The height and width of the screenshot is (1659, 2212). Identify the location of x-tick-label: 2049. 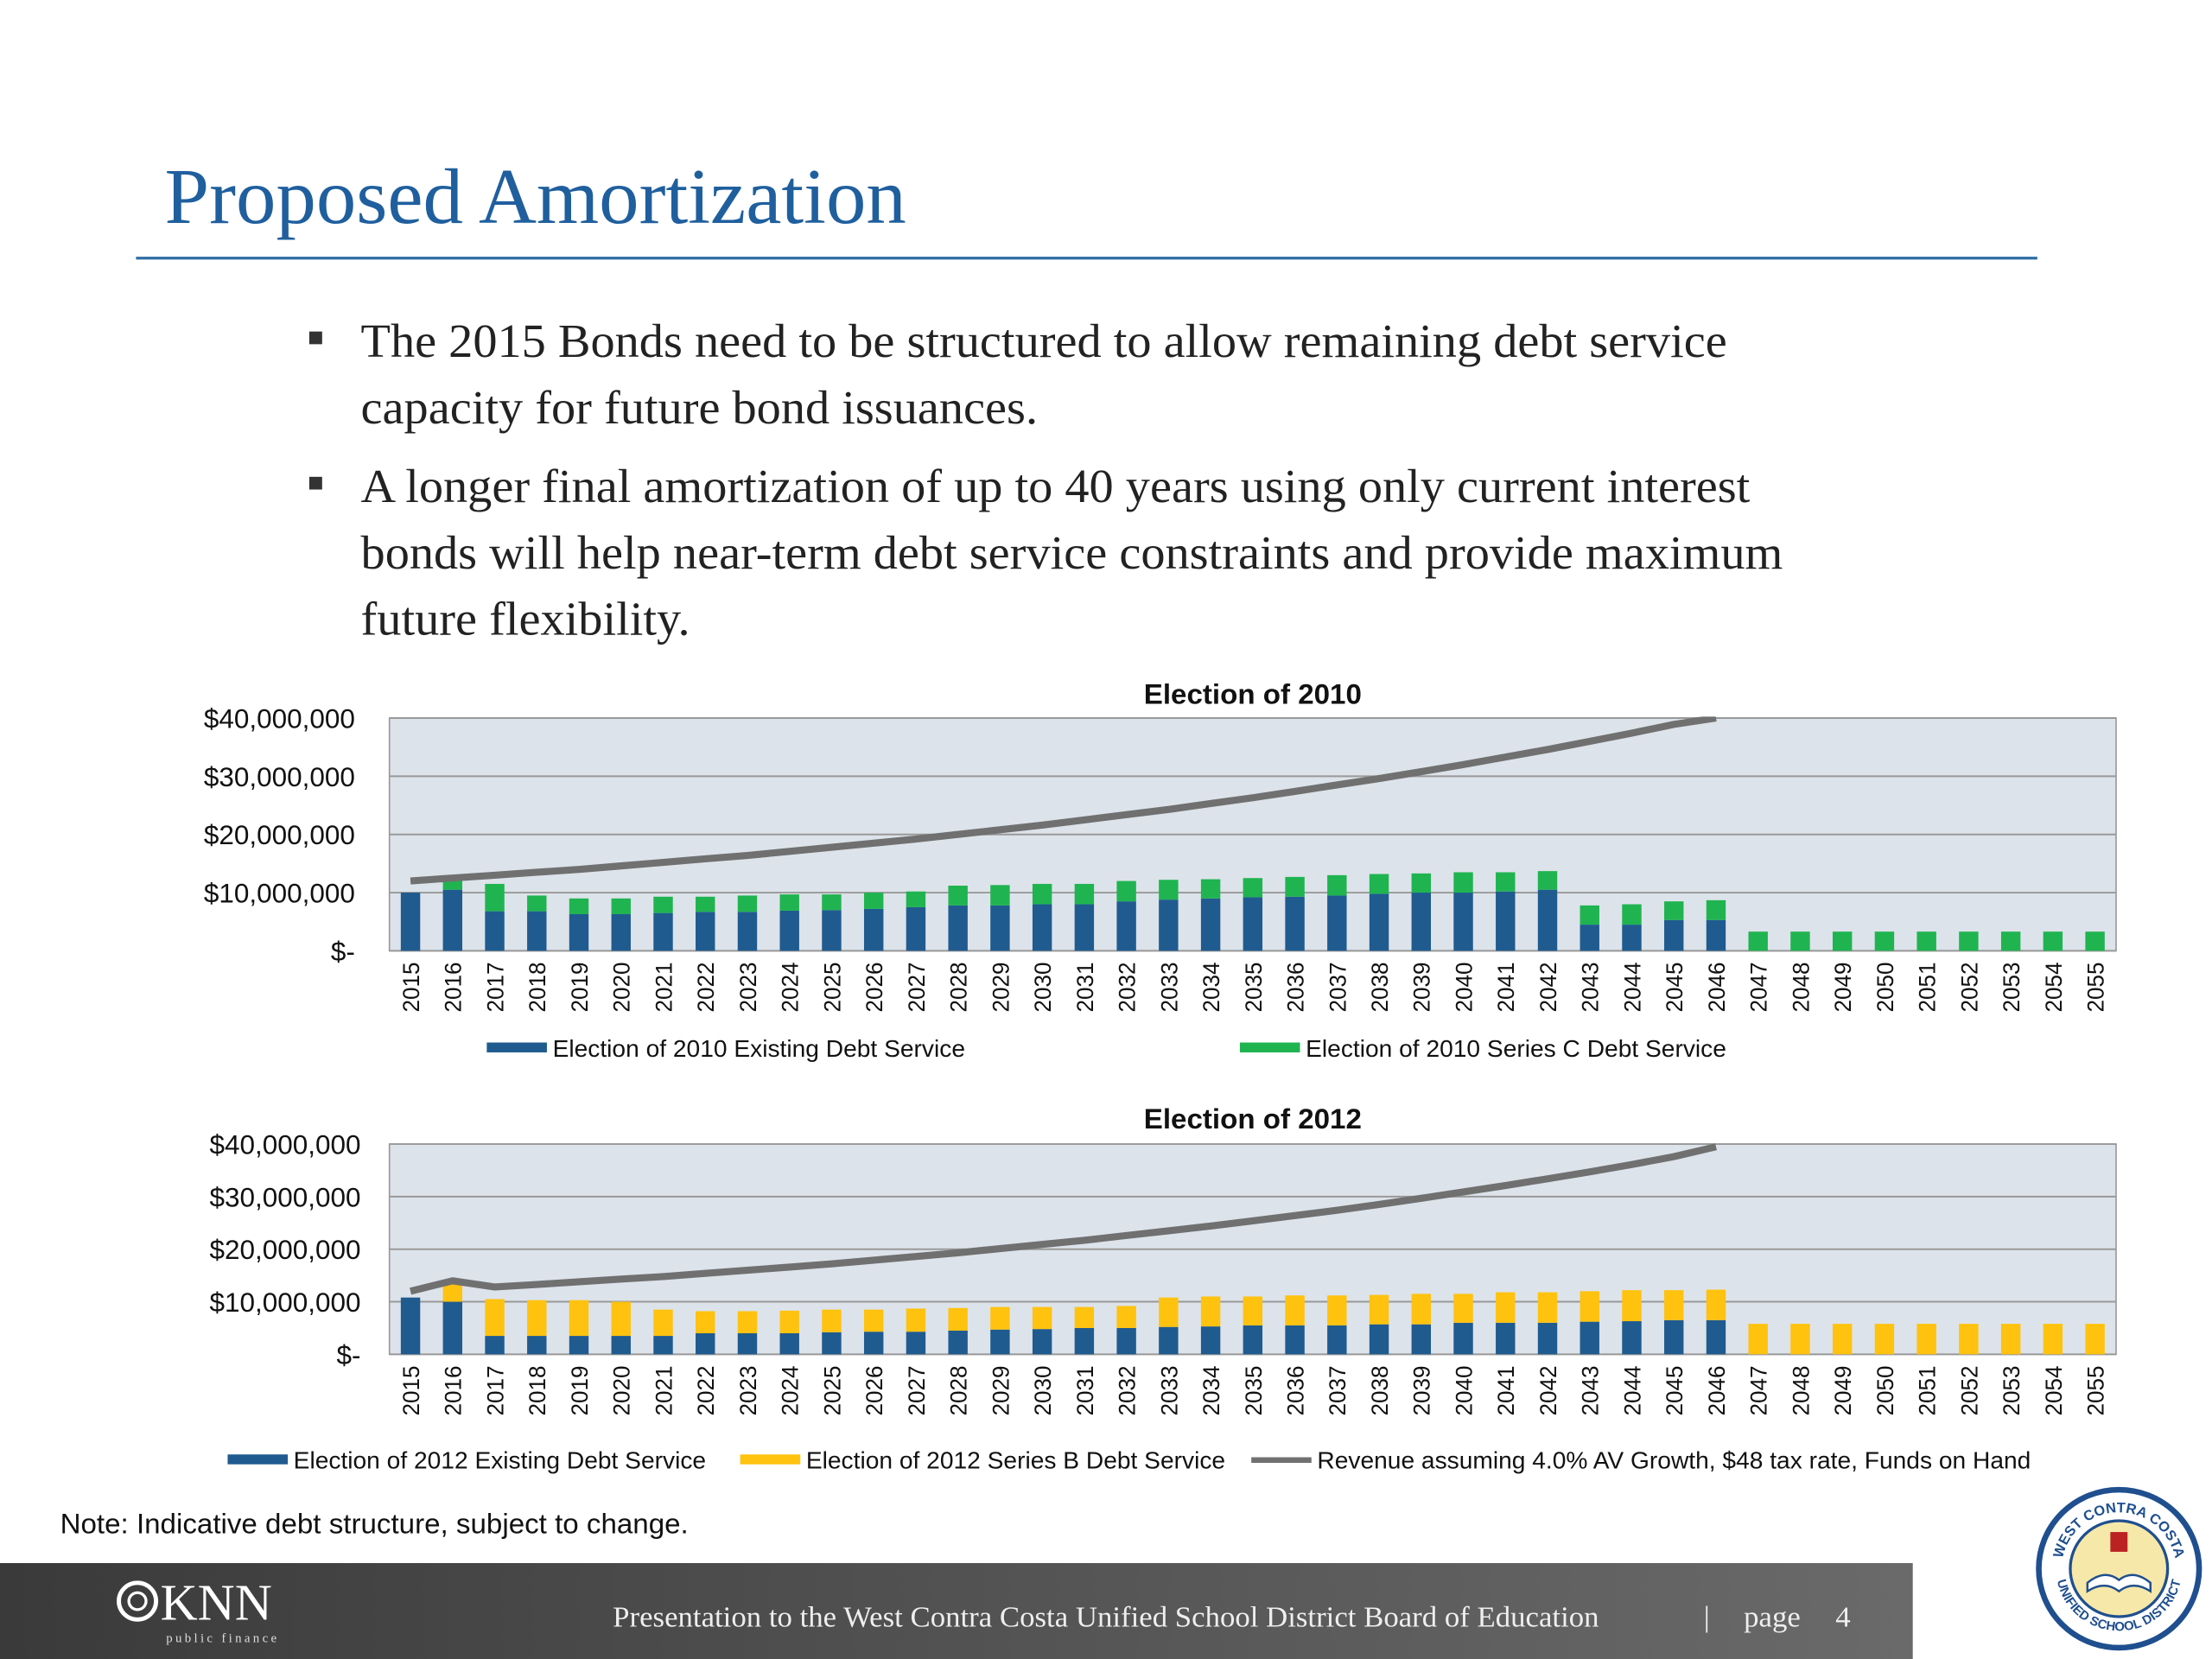
(1843, 987).